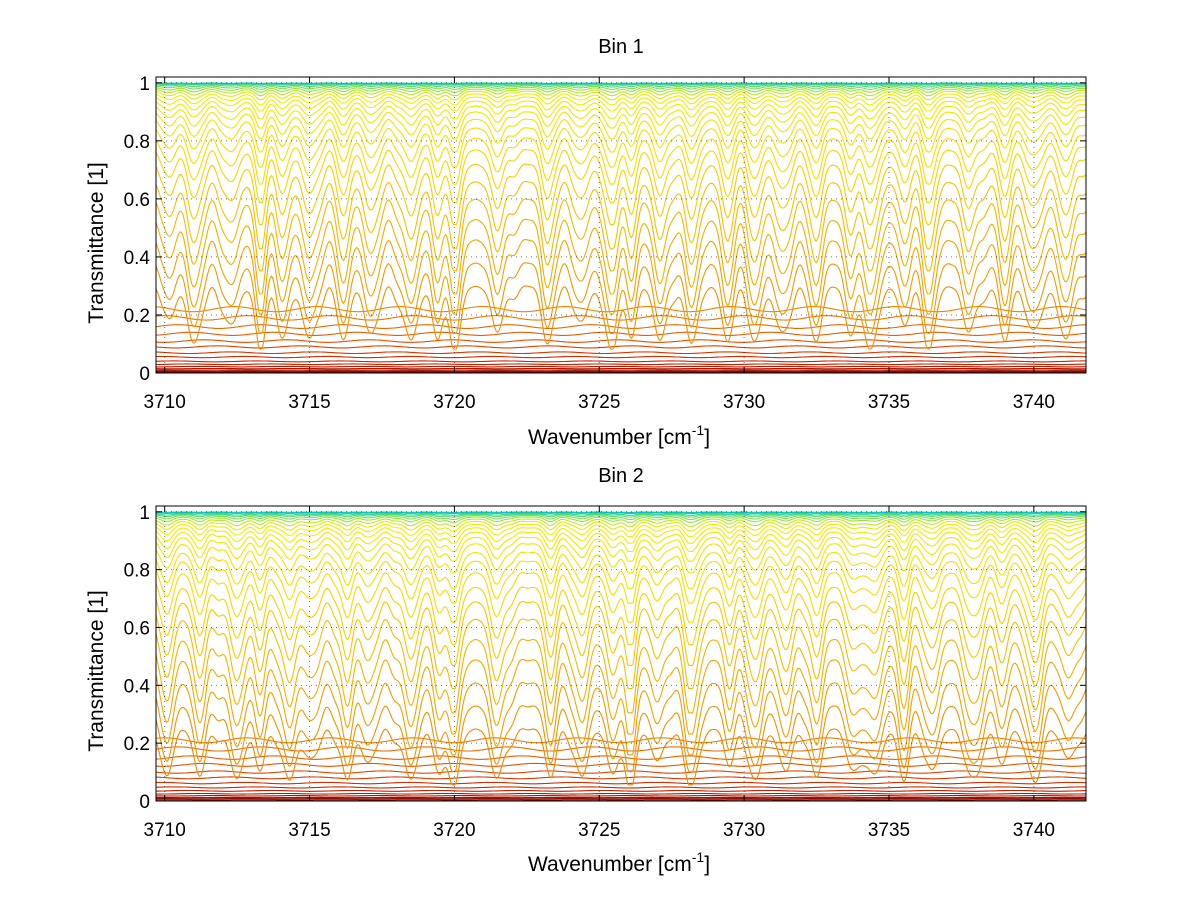 This screenshot has height=901, width=1200. What do you see at coordinates (137, 200) in the screenshot?
I see `y-tick-label: 0.6` at bounding box center [137, 200].